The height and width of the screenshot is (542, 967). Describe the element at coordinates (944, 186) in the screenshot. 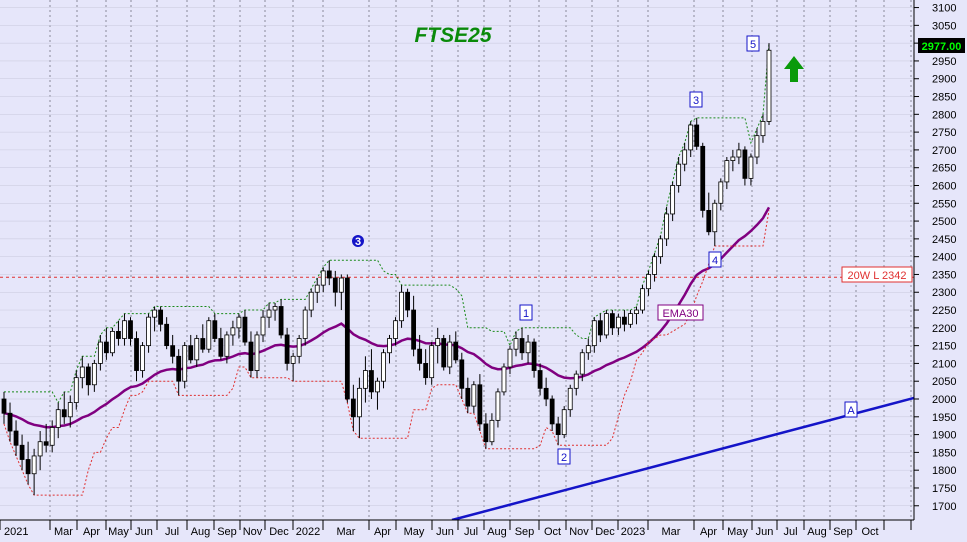

I see `y-tick-label: 2600` at that location.